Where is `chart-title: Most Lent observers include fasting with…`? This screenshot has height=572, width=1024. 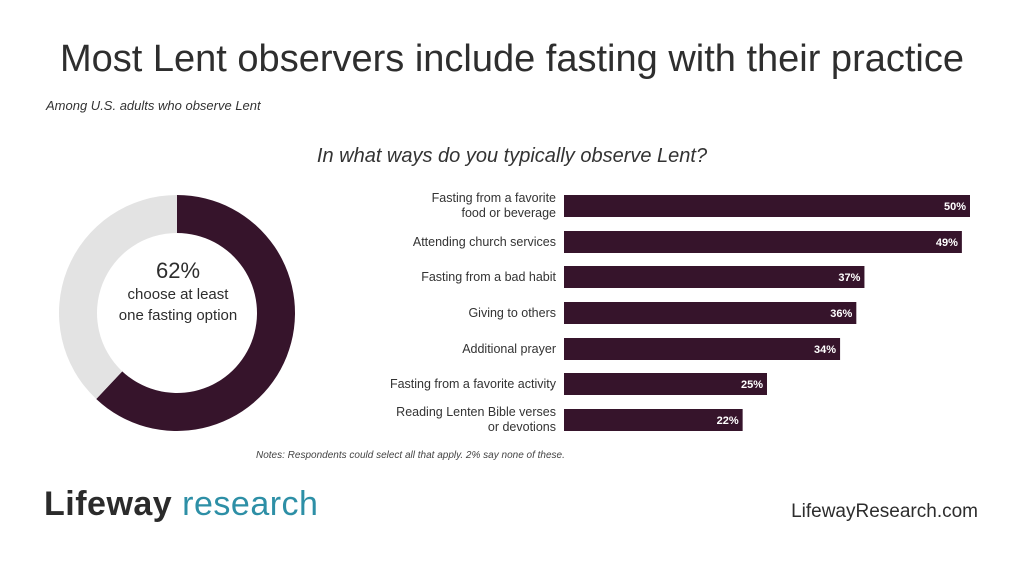
chart-title: Most Lent observers include fasting with… is located at coordinates (512, 59).